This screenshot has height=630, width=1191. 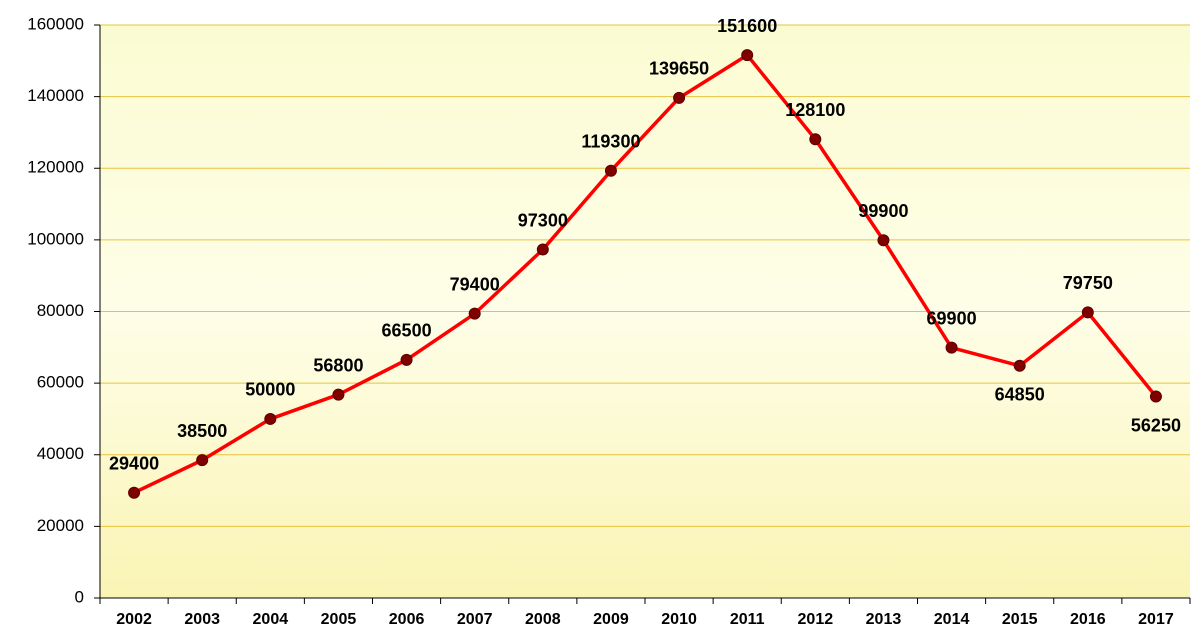 I want to click on data-label: 128100, so click(x=815, y=110).